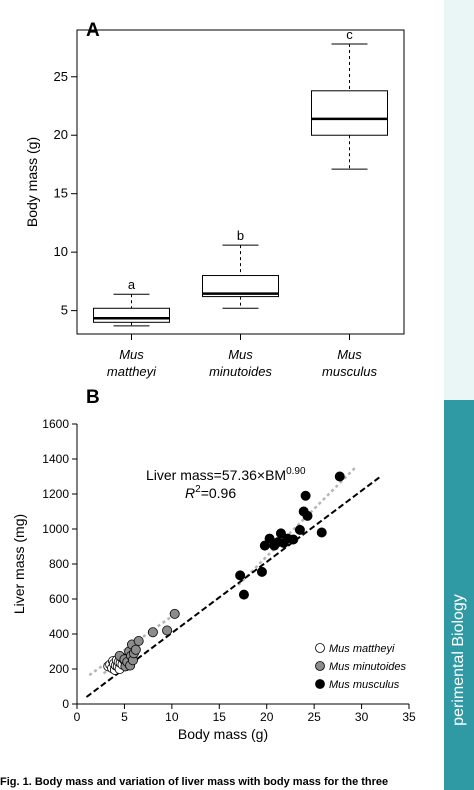  Describe the element at coordinates (132, 284) in the screenshot. I see `significance-letter: a` at that location.